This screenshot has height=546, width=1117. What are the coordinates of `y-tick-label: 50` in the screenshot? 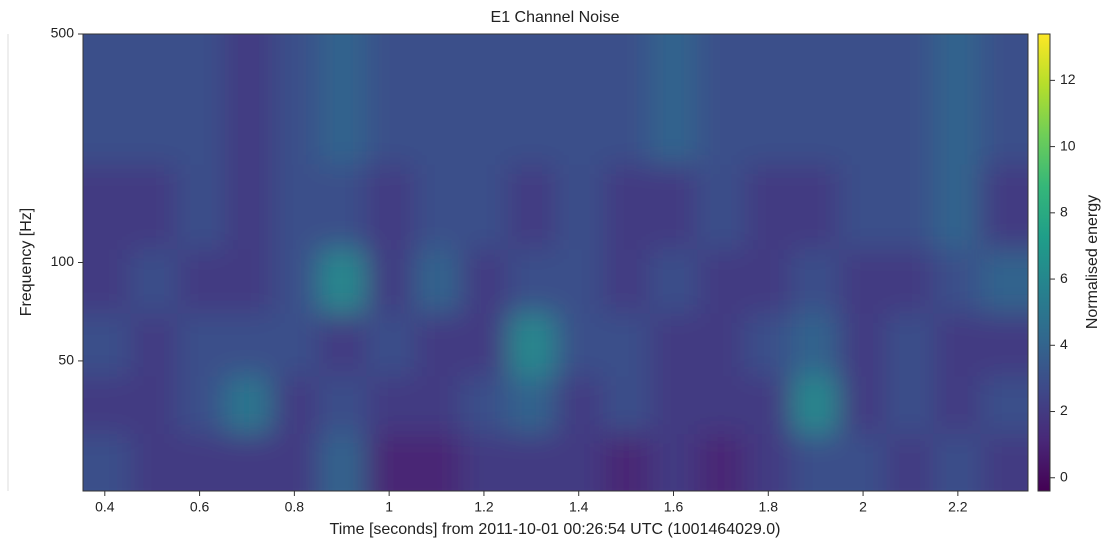 It's located at (66, 360).